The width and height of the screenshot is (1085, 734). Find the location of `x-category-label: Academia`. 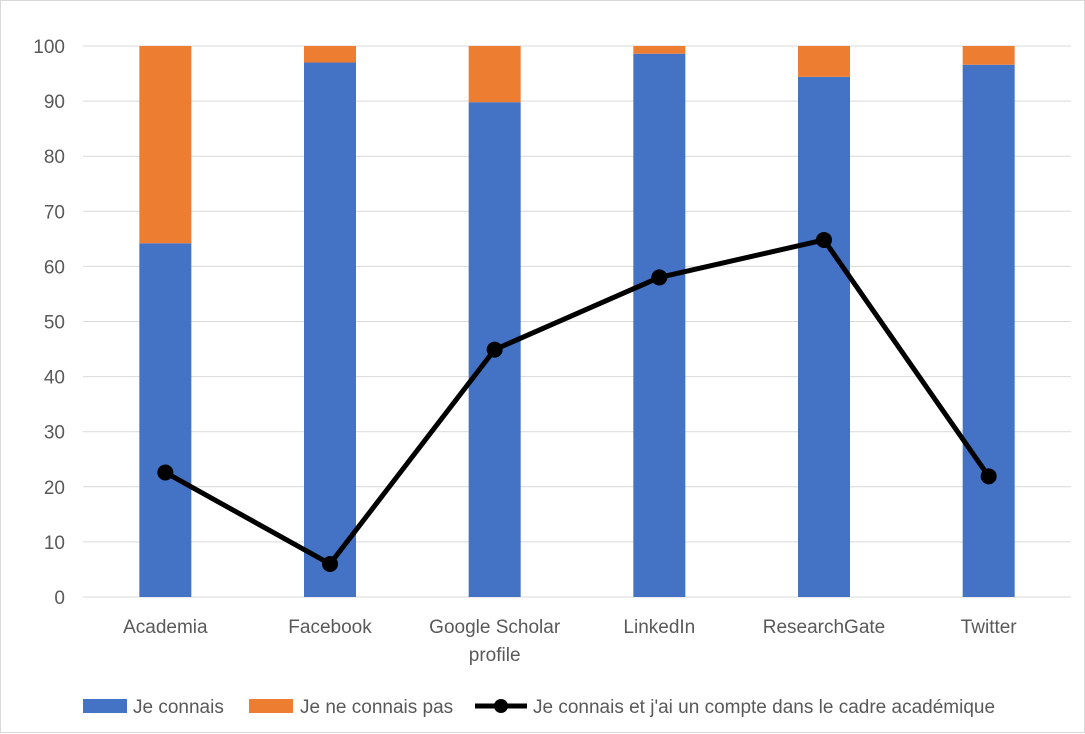

x-category-label: Academia is located at coordinates (165, 627).